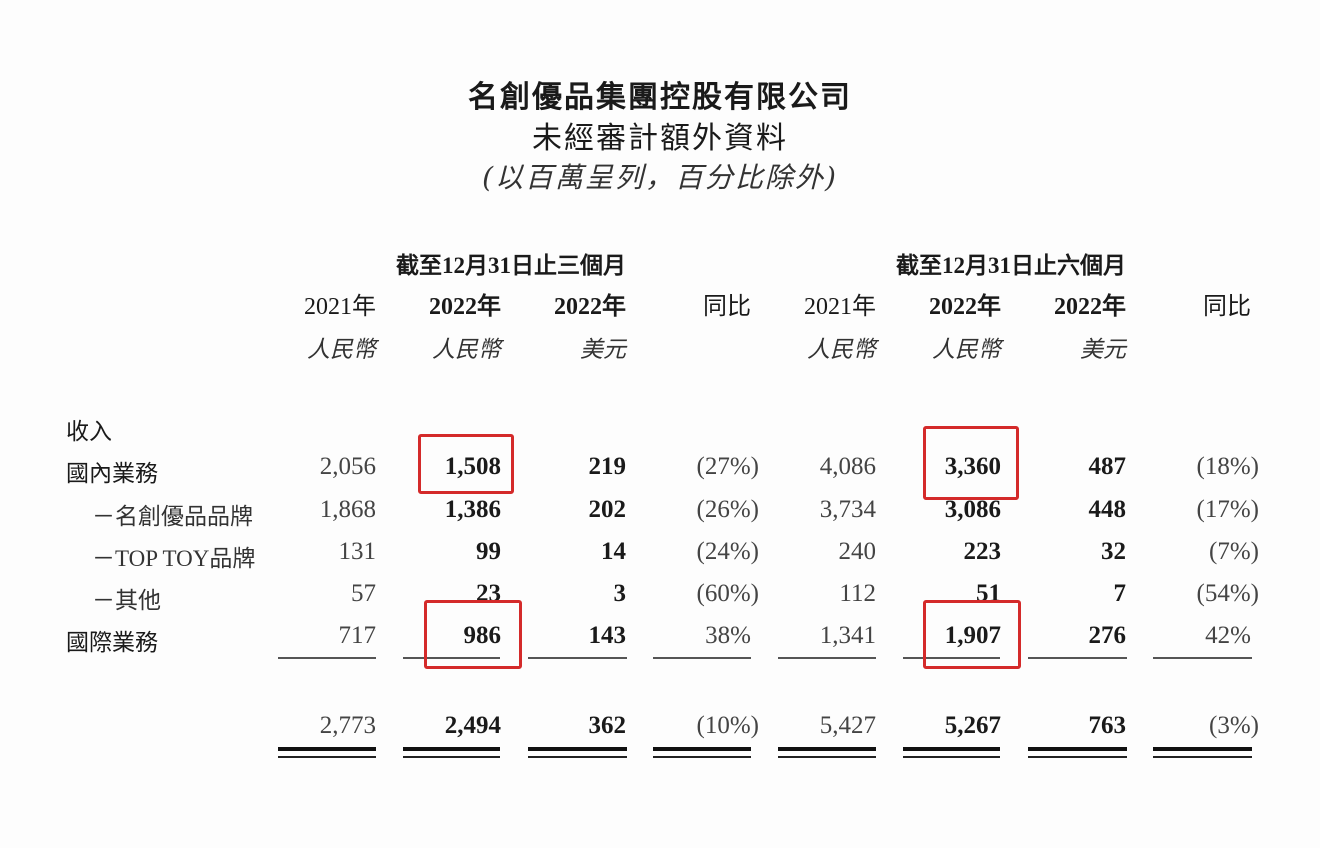  I want to click on cell: 38%, so click(728, 635).